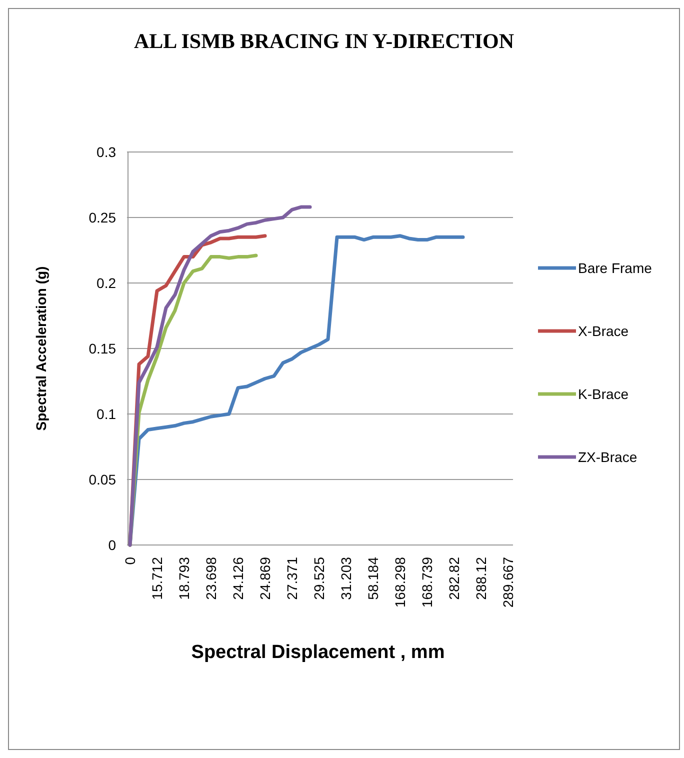 This screenshot has height=758, width=684. I want to click on x-tick-label: 288.12, so click(481, 578).